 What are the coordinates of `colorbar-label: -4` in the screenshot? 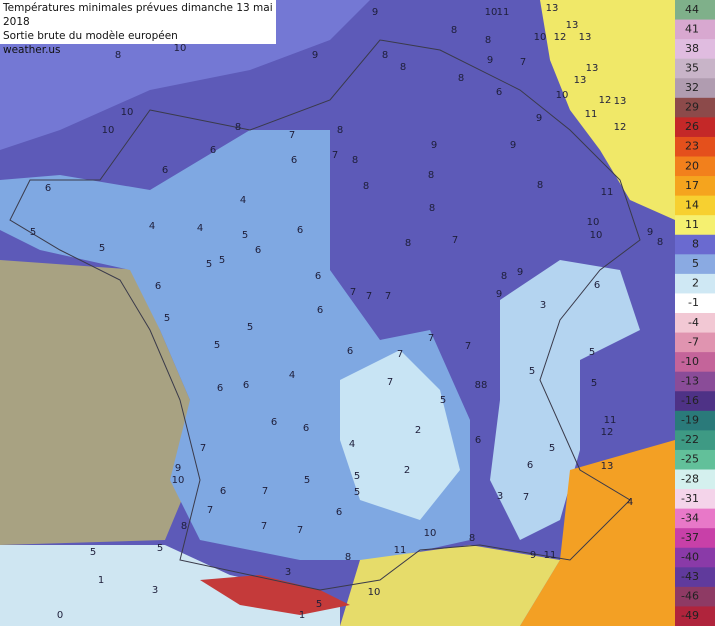 It's located at (693, 322).